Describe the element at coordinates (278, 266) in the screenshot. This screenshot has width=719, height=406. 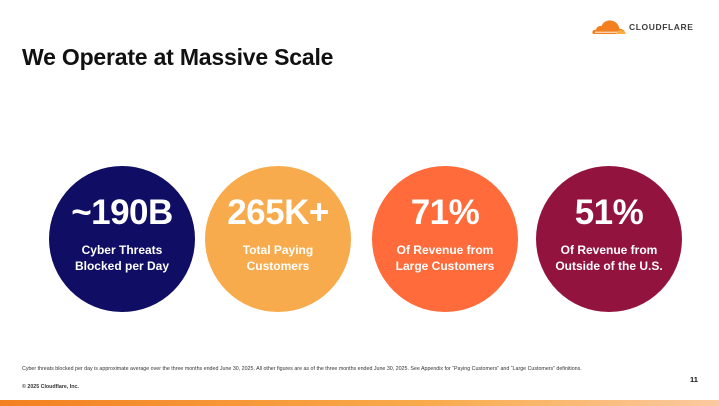
I see `stat-label-line: Customers` at that location.